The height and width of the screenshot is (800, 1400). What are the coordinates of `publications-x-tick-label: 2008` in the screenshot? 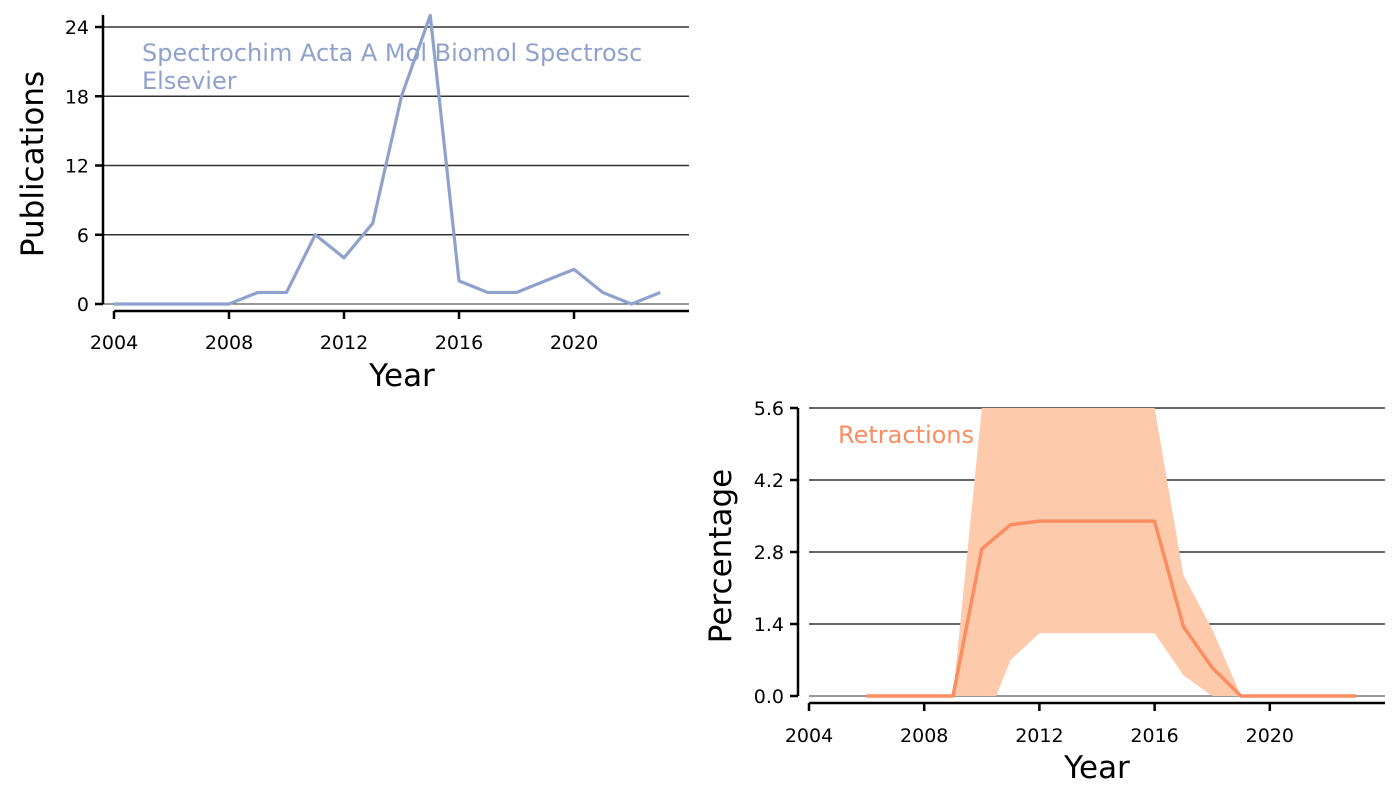 It's located at (229, 343).